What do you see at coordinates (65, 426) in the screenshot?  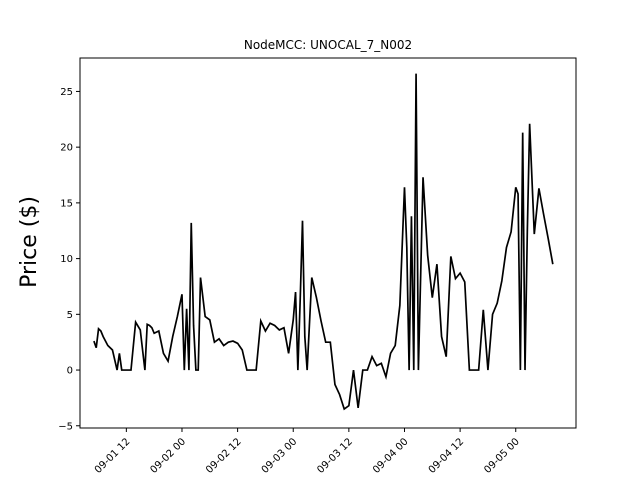 I see `y-tick-label: −5` at bounding box center [65, 426].